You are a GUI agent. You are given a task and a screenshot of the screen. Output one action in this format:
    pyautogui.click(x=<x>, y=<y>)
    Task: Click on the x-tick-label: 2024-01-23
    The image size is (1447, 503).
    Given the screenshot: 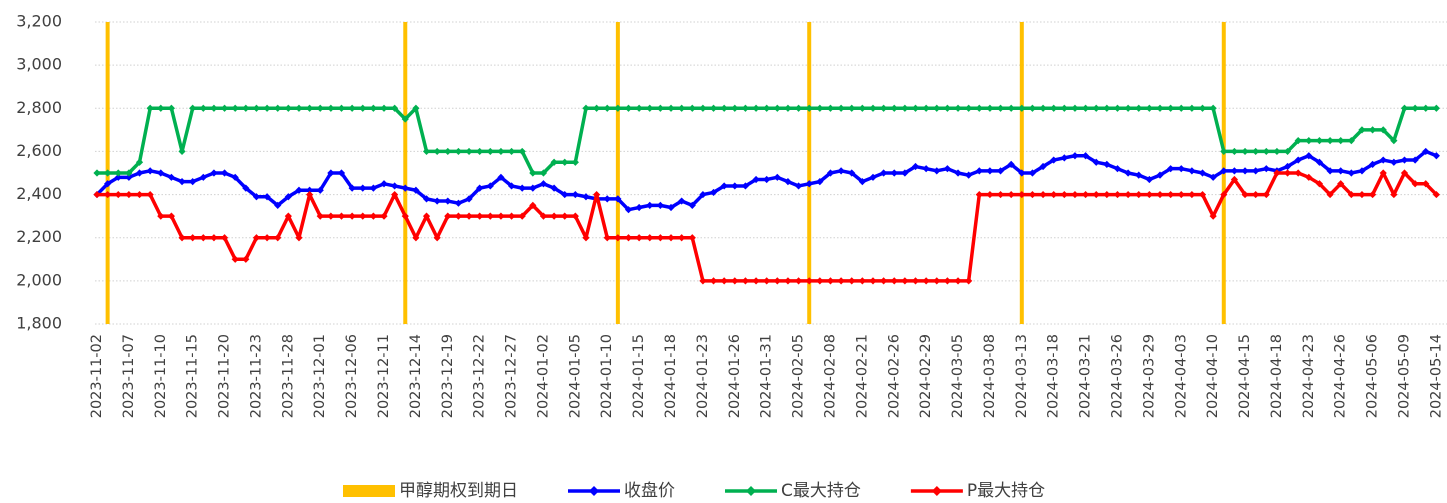 What is the action you would take?
    pyautogui.click(x=703, y=376)
    